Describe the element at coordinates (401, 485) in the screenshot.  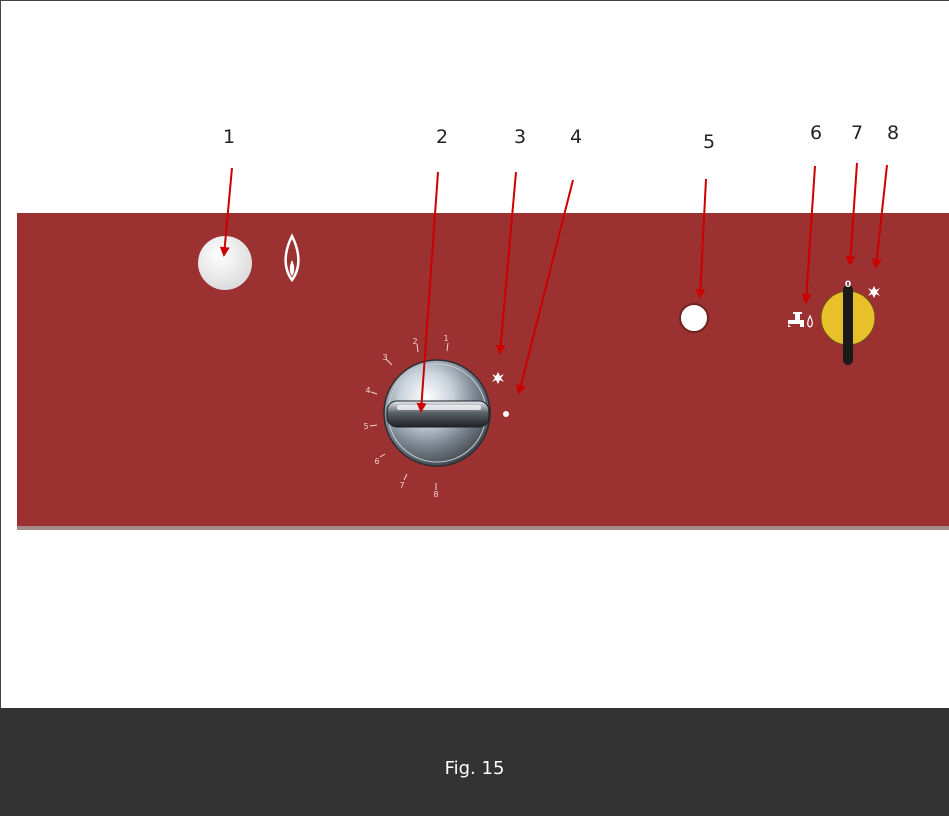
I see `dial-scale-label: 7` at that location.